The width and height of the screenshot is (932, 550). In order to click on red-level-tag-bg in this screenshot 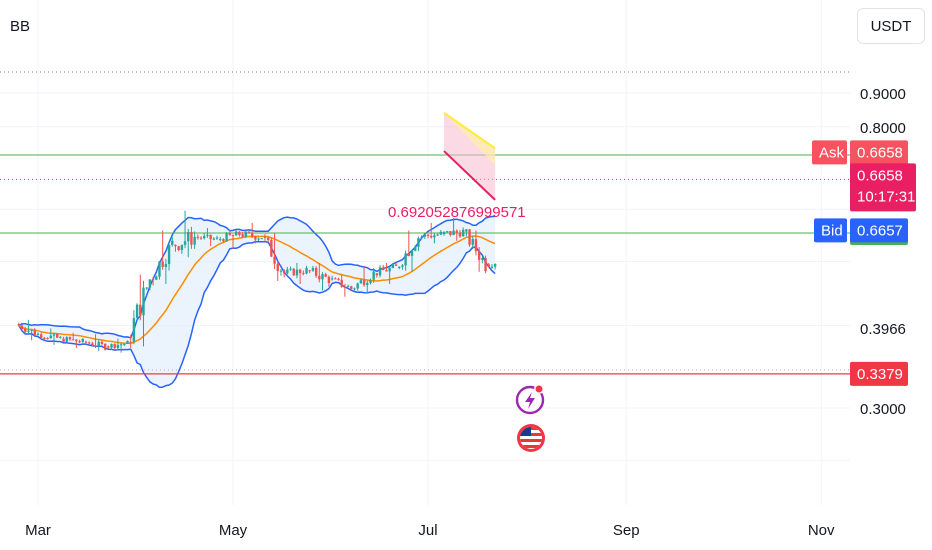, I will do `click(879, 373)`.